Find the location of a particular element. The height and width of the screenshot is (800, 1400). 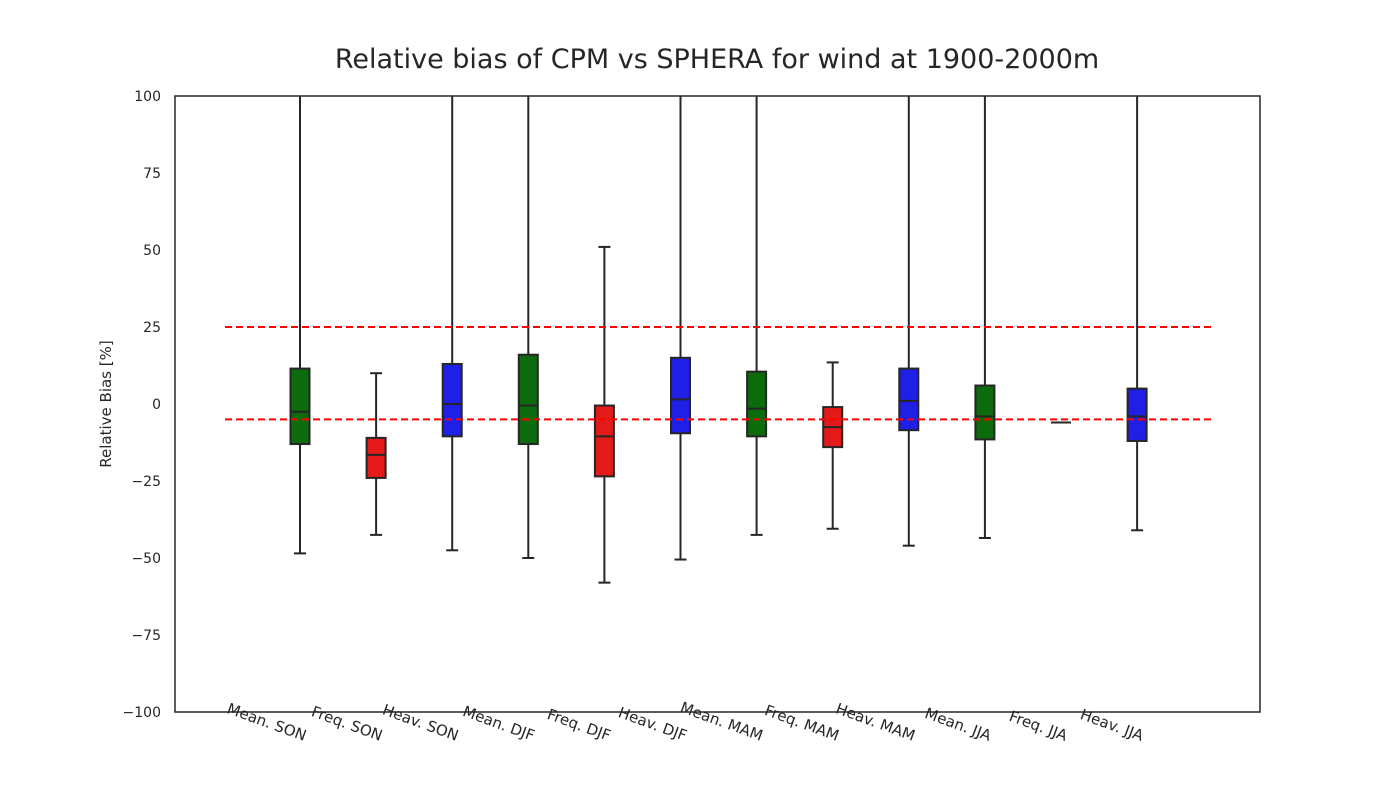

y-axis: −100 −75 −50 −25 0 25 50 75 100 is located at coordinates (142, 405).